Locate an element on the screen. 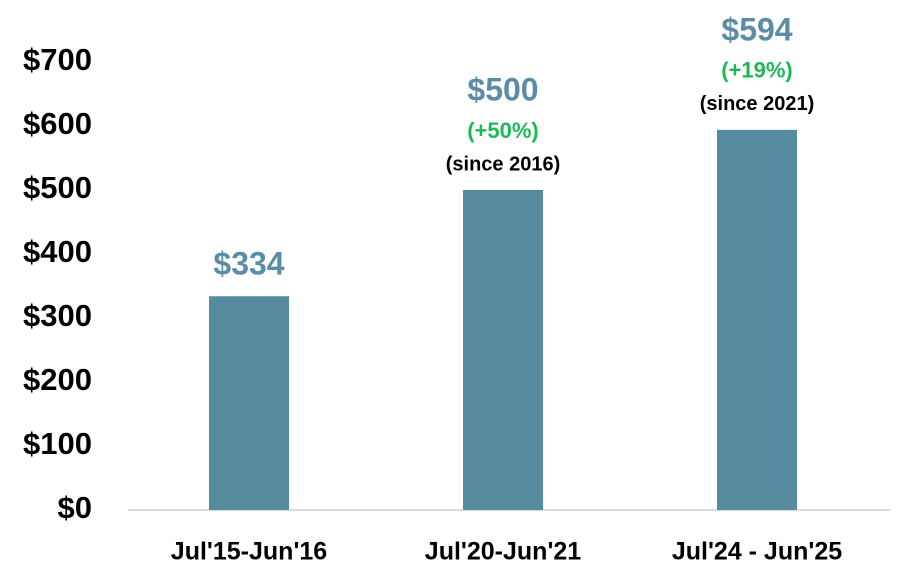 The width and height of the screenshot is (914, 588). y-tick-label: $500 is located at coordinates (57, 187).